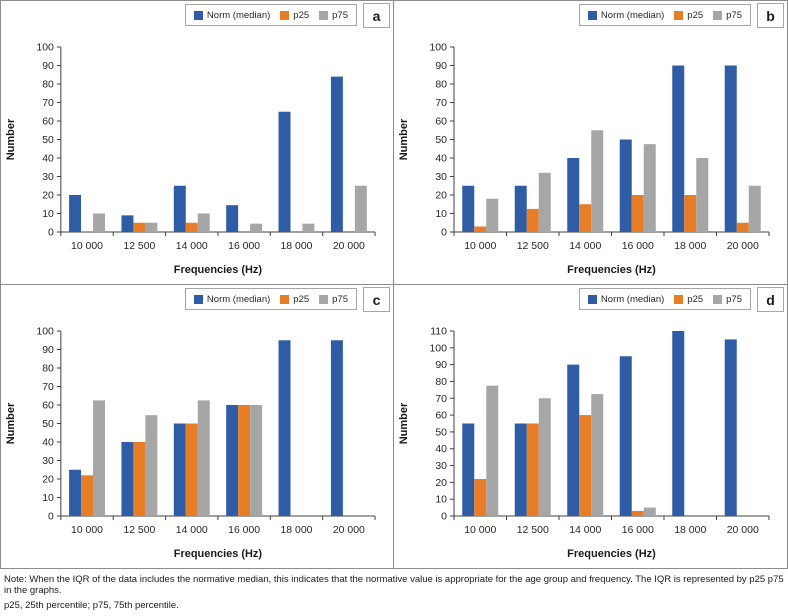 The image size is (788, 616). What do you see at coordinates (231, 15) in the screenshot?
I see `legend-item-norm: Norm (median)` at bounding box center [231, 15].